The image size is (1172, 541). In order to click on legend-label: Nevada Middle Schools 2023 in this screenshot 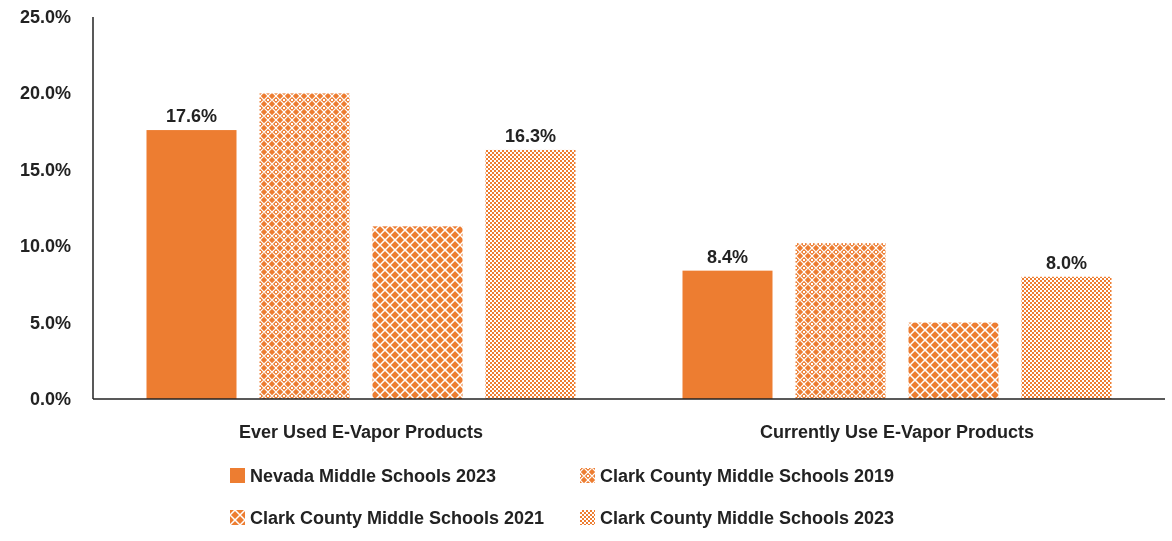, I will do `click(373, 476)`.